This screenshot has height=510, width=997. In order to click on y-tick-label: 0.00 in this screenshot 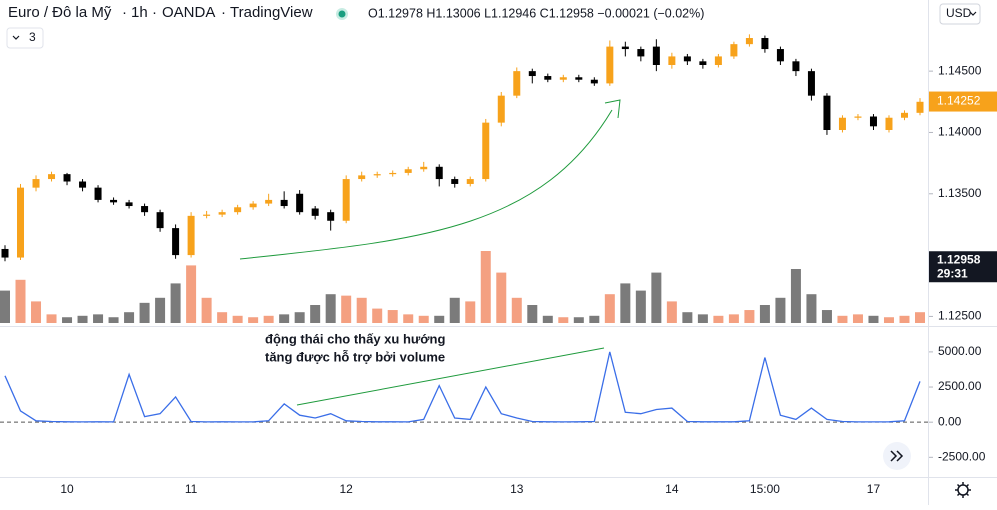, I will do `click(950, 421)`.